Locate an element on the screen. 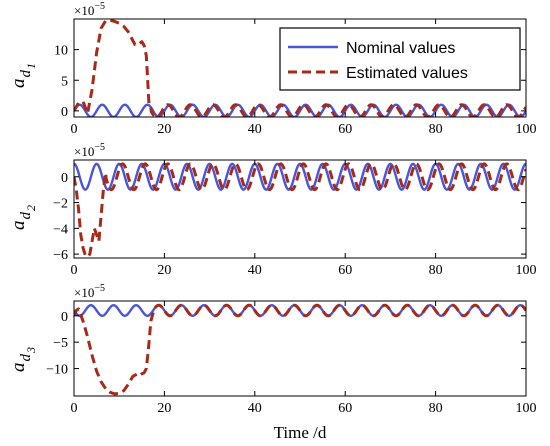 This screenshot has width=550, height=446. legend-label: Nominal values is located at coordinates (400, 48).